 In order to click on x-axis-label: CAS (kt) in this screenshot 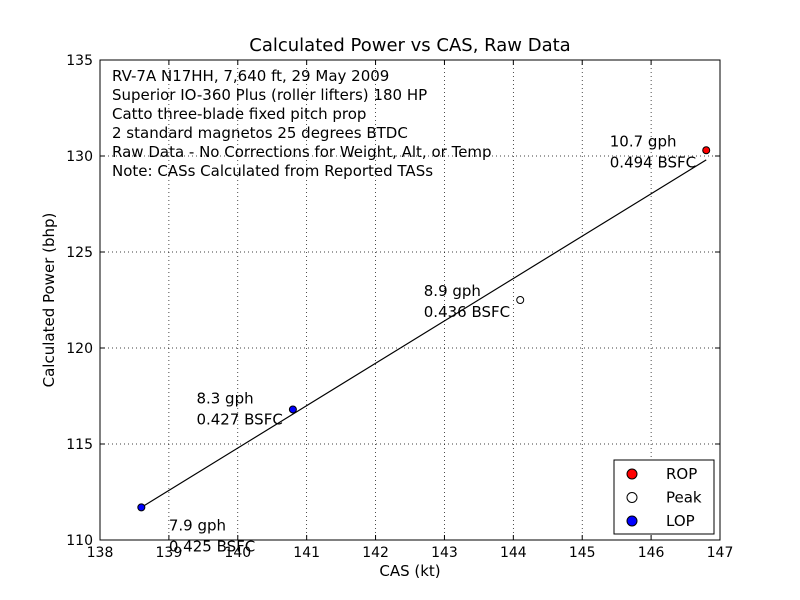, I will do `click(409, 571)`.